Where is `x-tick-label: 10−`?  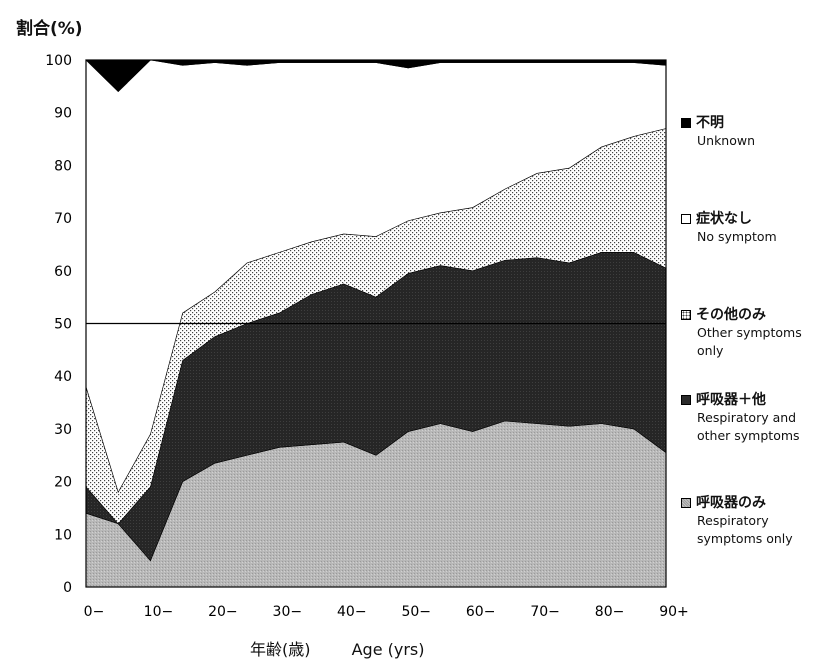
x-tick-label: 10− is located at coordinates (159, 612).